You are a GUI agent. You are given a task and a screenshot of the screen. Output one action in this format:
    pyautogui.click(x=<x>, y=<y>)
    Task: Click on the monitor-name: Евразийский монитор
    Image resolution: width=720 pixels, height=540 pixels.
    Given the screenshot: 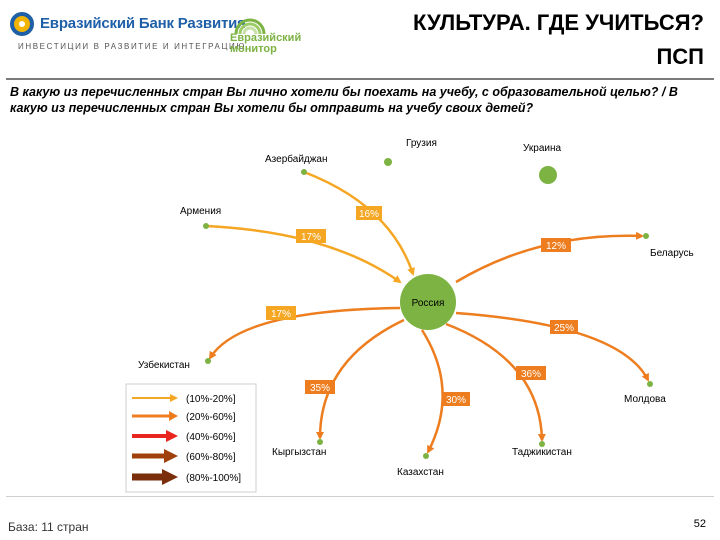 What is the action you would take?
    pyautogui.click(x=265, y=44)
    